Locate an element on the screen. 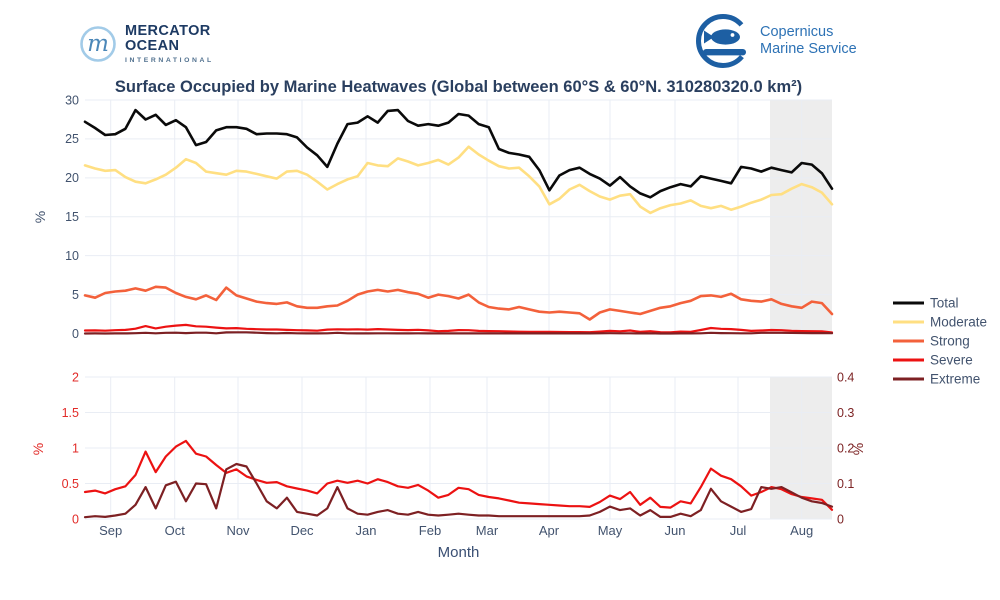 The image size is (1000, 600). top-y-tick-label: 25 is located at coordinates (72, 139).